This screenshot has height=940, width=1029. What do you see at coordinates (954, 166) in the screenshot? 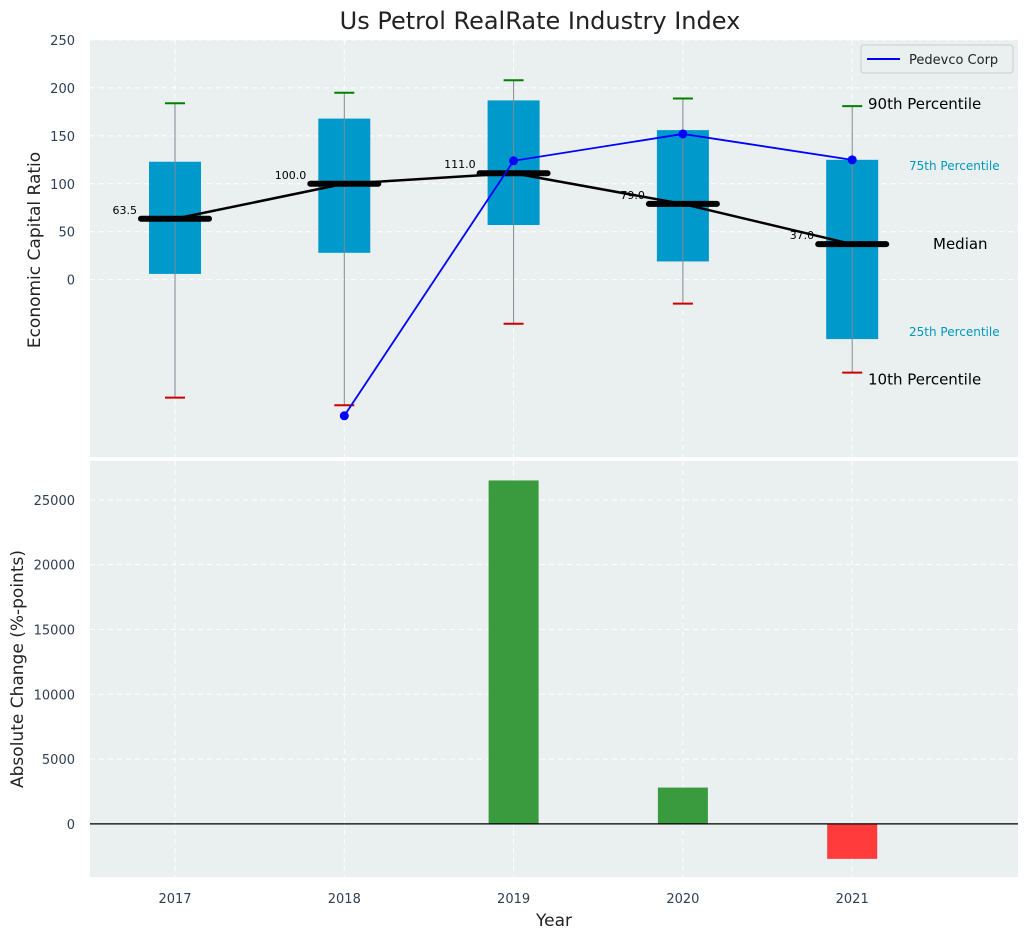
I see `annotation-p75: 75th Percentile` at bounding box center [954, 166].